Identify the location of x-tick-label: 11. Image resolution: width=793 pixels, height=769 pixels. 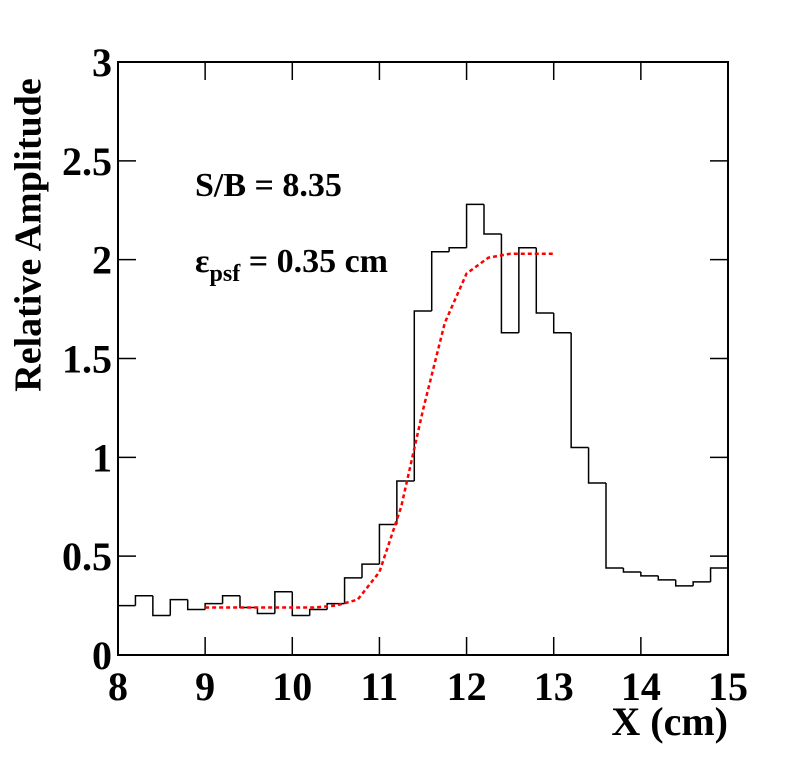
(380, 686).